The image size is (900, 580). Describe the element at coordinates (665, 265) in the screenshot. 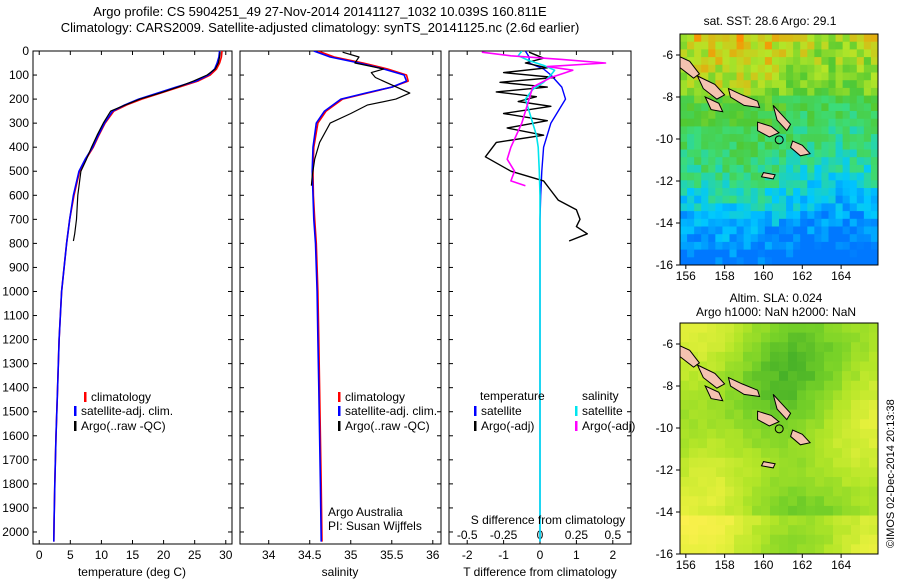

I see `lat-tick-label: -16` at that location.